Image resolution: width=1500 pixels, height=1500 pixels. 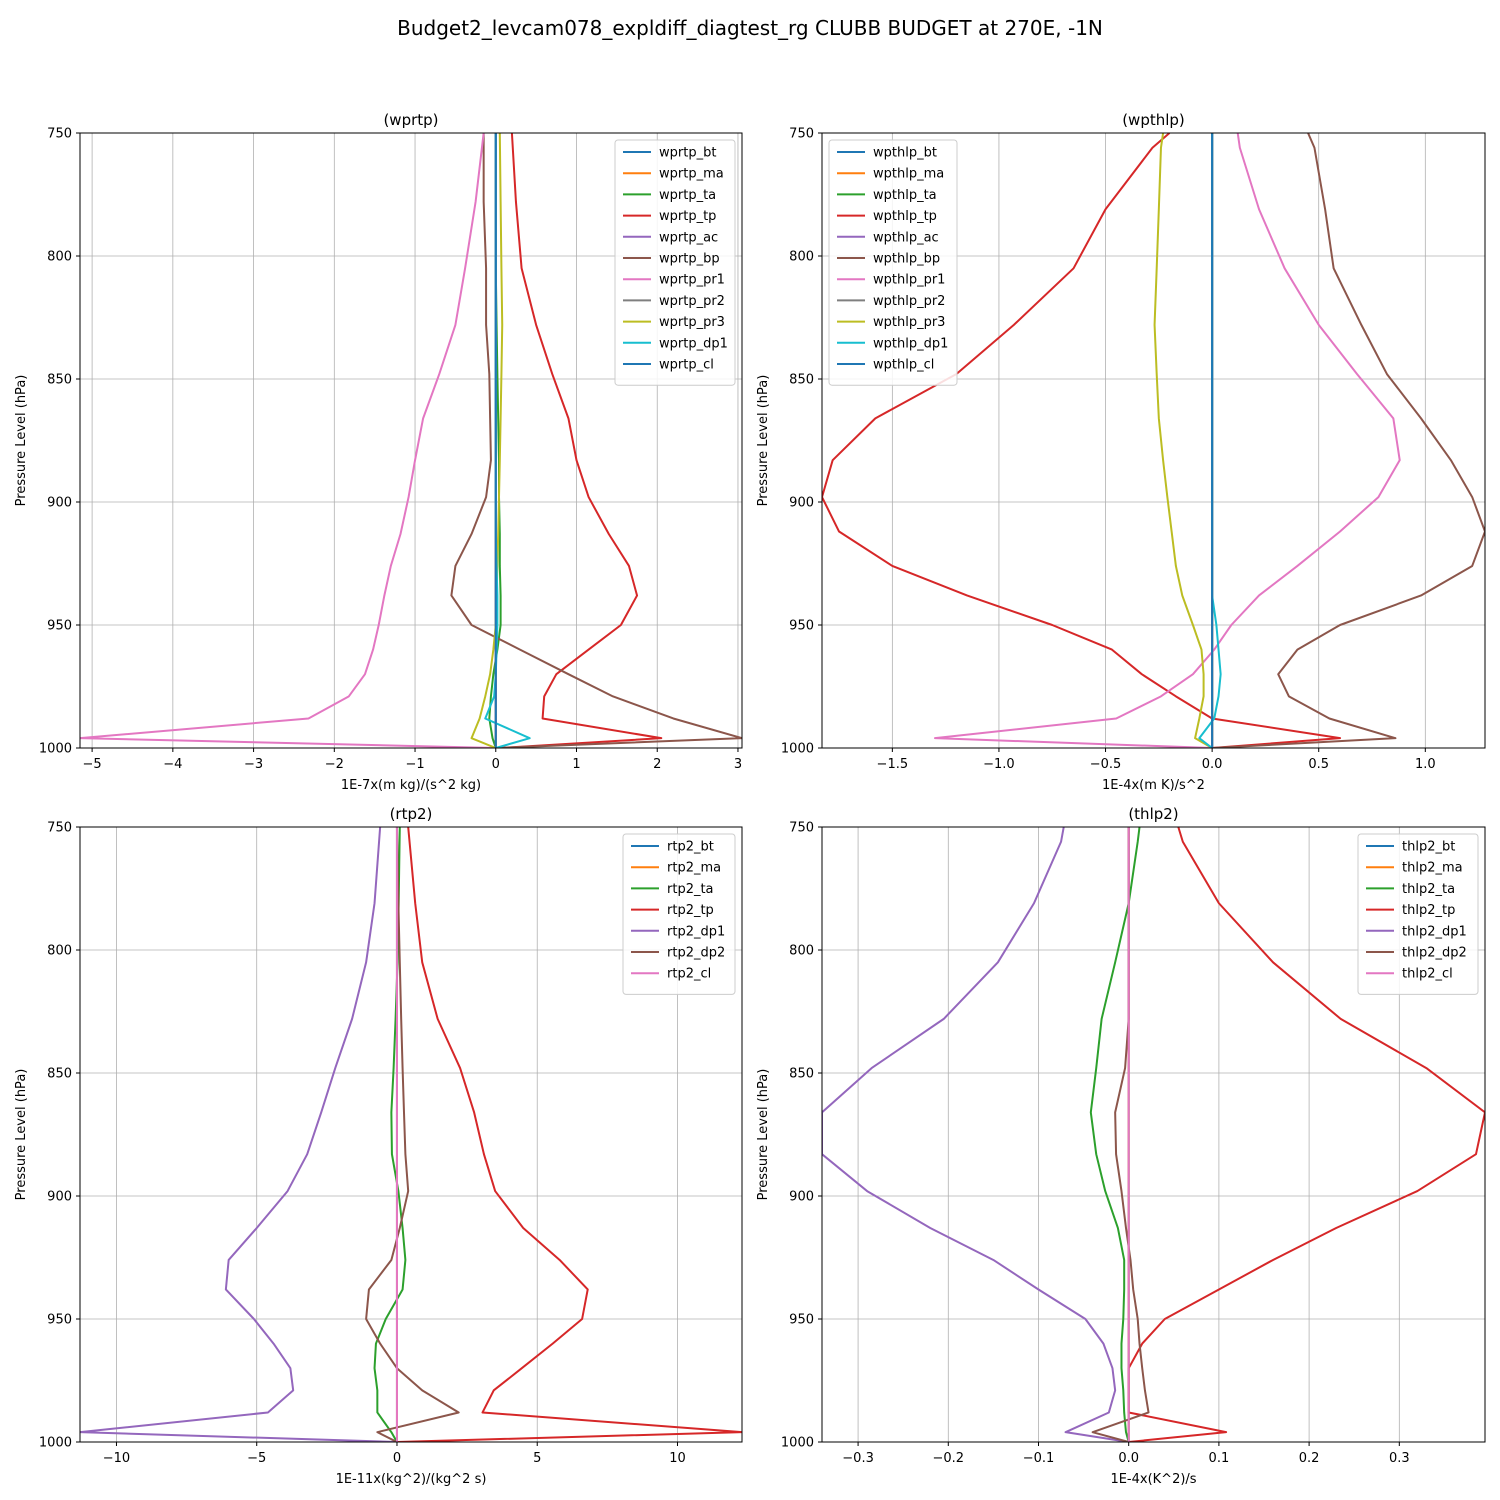 What do you see at coordinates (690, 910) in the screenshot?
I see `legend-label: rtp2_tp` at bounding box center [690, 910].